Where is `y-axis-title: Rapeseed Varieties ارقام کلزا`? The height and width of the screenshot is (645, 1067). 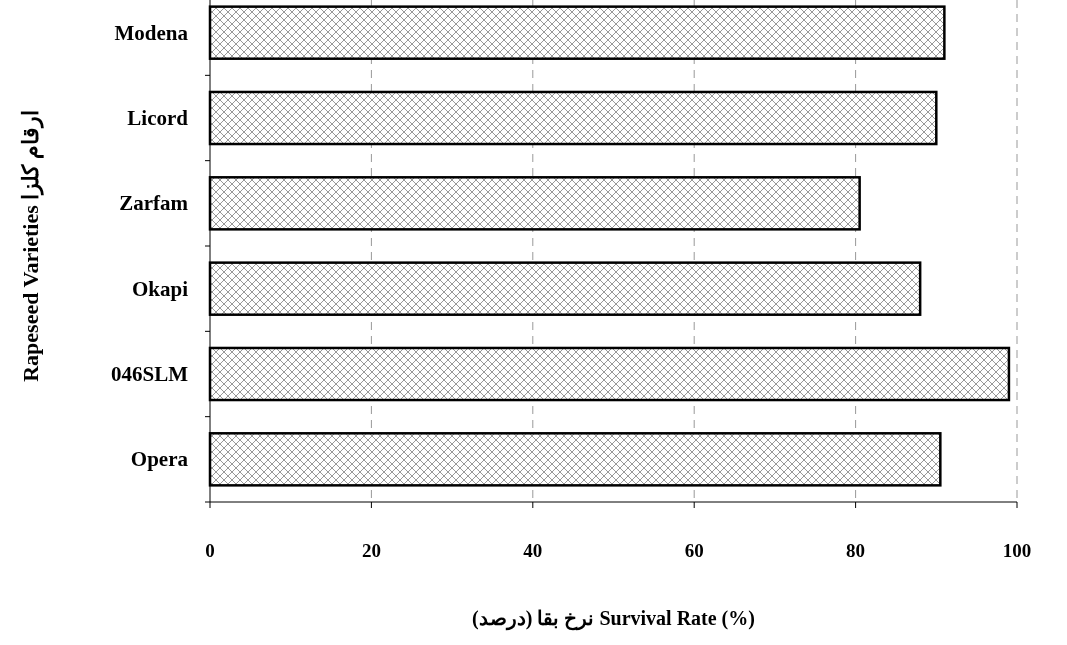
y-axis-title: Rapeseed Varieties ارقام کلزا is located at coordinates (31, 246).